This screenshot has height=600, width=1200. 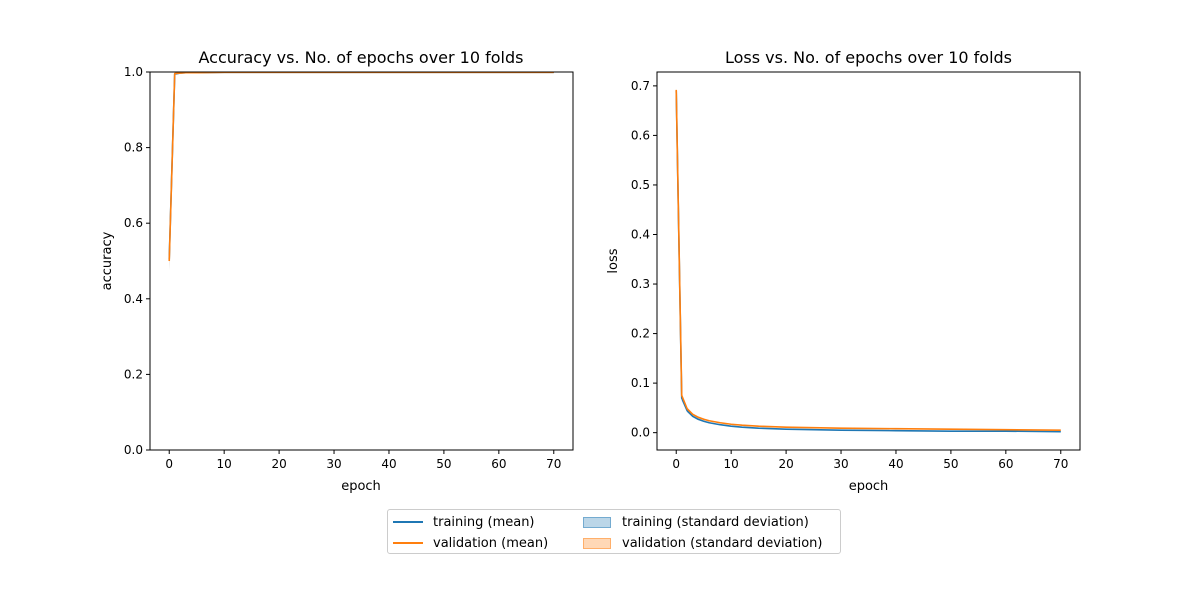 I want to click on legend-label-validation-mean: validation (mean), so click(x=491, y=543).